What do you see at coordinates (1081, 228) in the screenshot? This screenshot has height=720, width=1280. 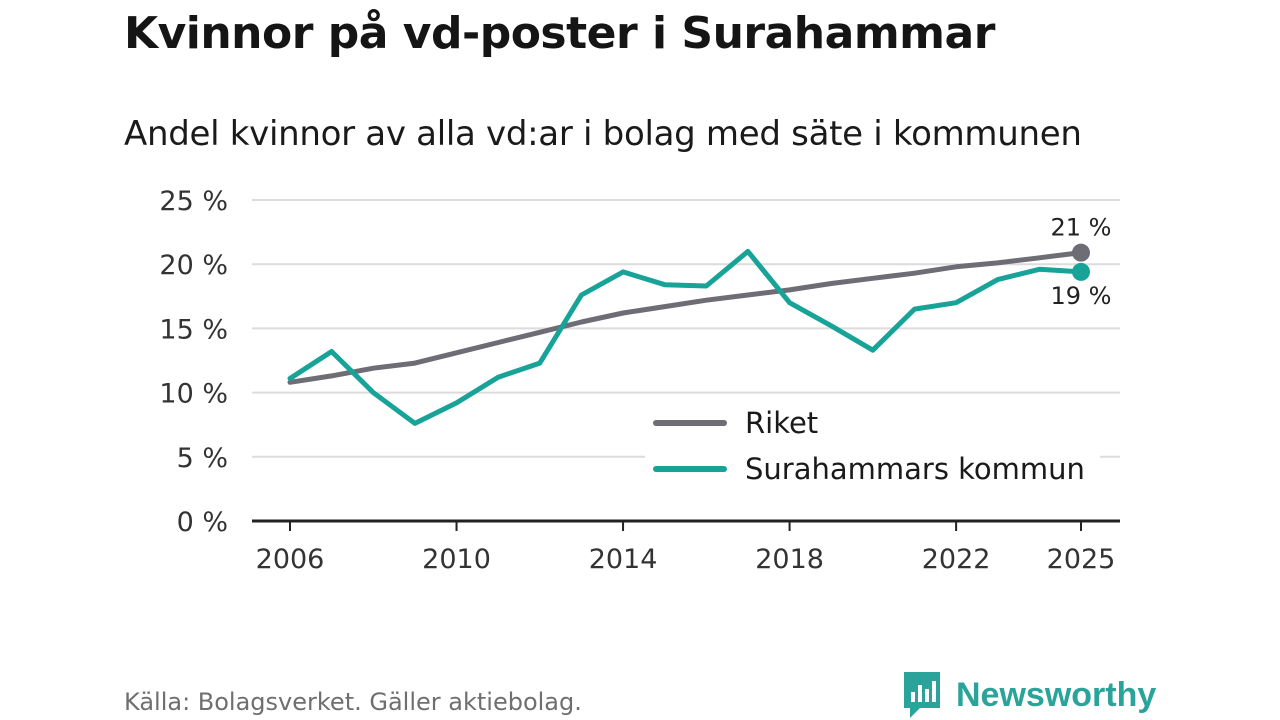 I see `data-label: 21 %` at bounding box center [1081, 228].